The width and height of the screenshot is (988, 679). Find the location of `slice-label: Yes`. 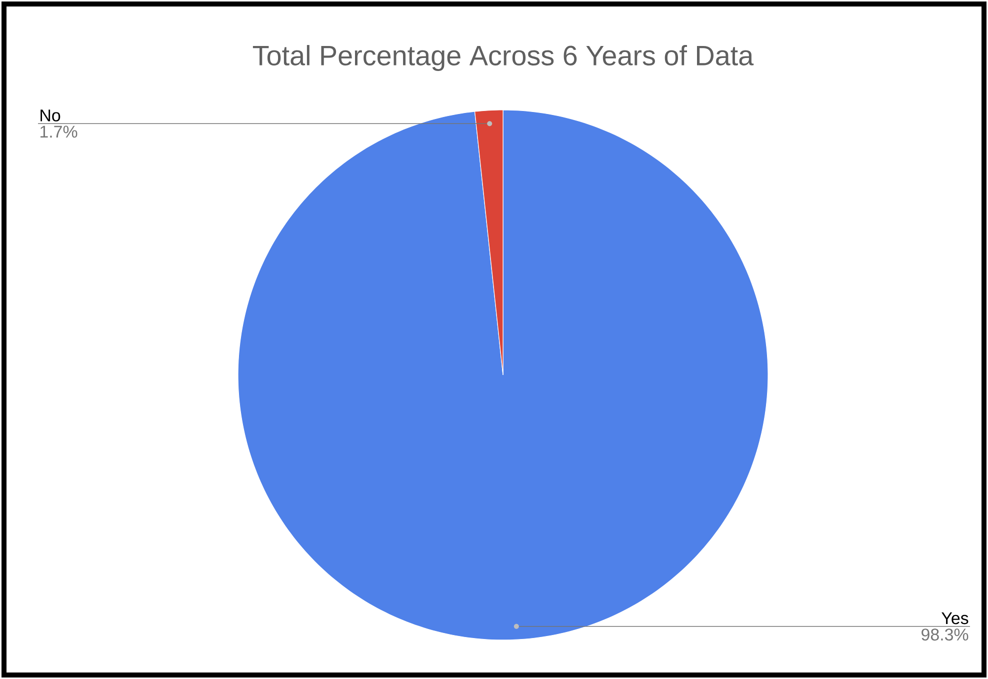

slice-label: Yes is located at coordinates (955, 618).